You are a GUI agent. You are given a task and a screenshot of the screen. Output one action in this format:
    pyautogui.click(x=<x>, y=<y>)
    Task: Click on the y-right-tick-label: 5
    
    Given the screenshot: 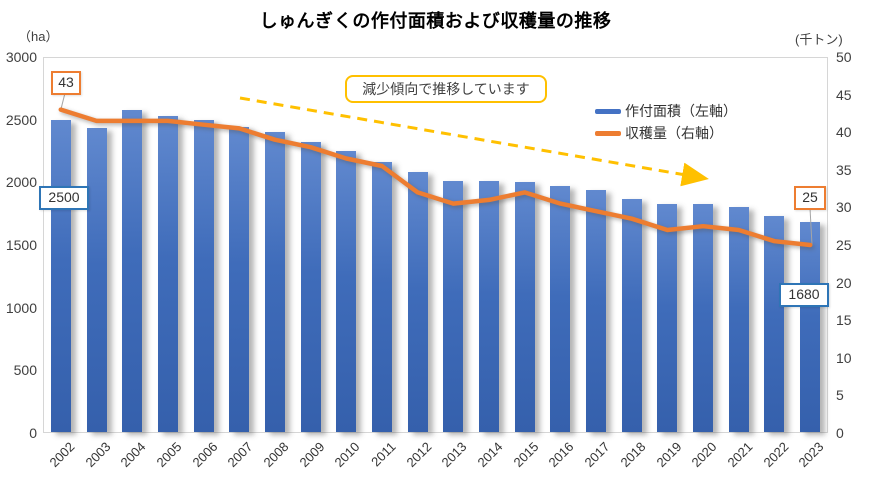 What is the action you would take?
    pyautogui.click(x=840, y=395)
    